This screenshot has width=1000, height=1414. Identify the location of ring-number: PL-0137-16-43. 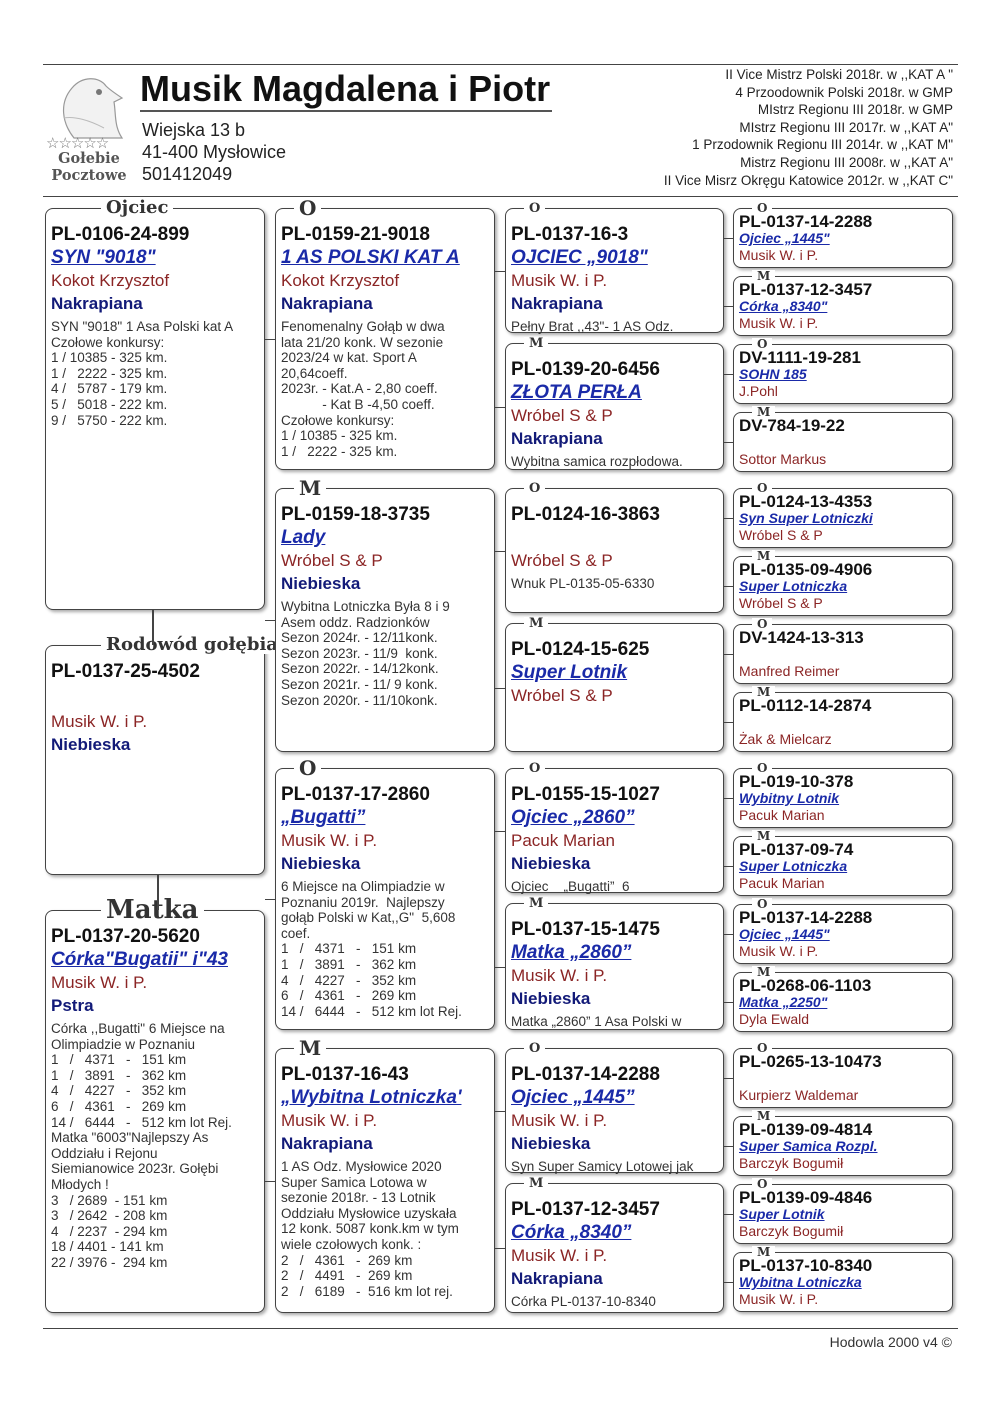
(345, 1074).